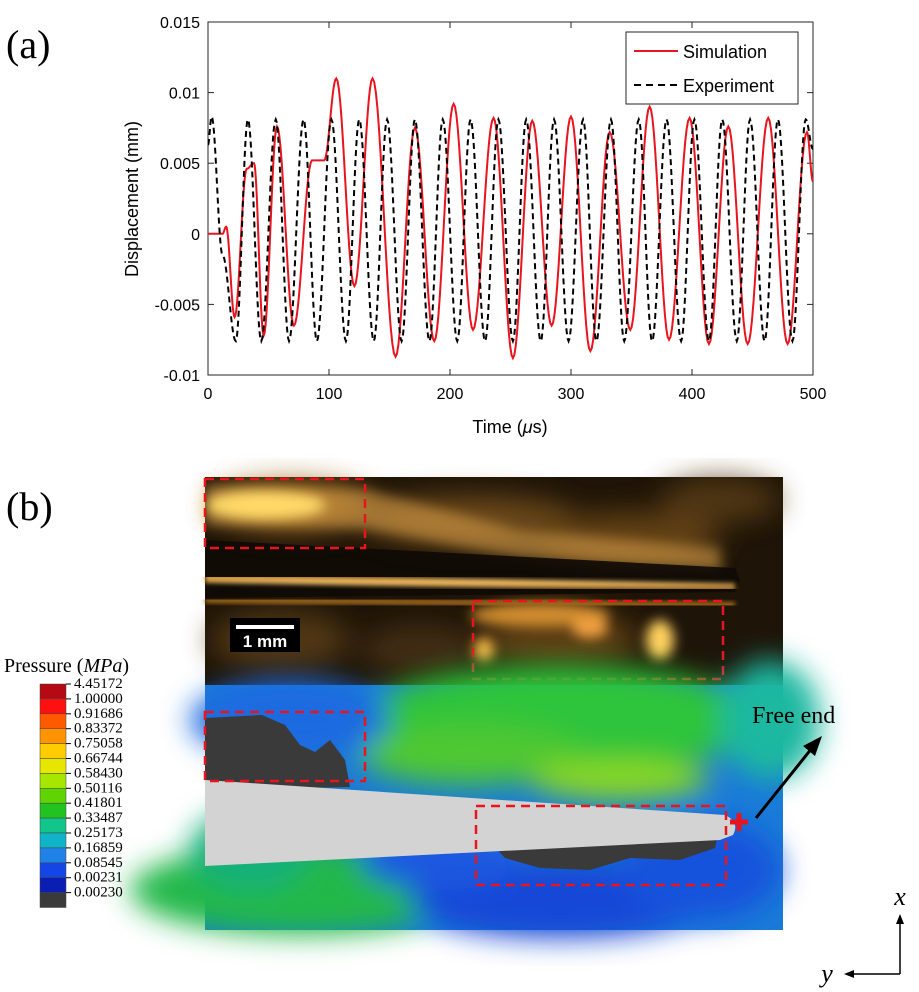 The height and width of the screenshot is (992, 919). Describe the element at coordinates (98, 744) in the screenshot. I see `colorbar-label: 0.75058` at that location.